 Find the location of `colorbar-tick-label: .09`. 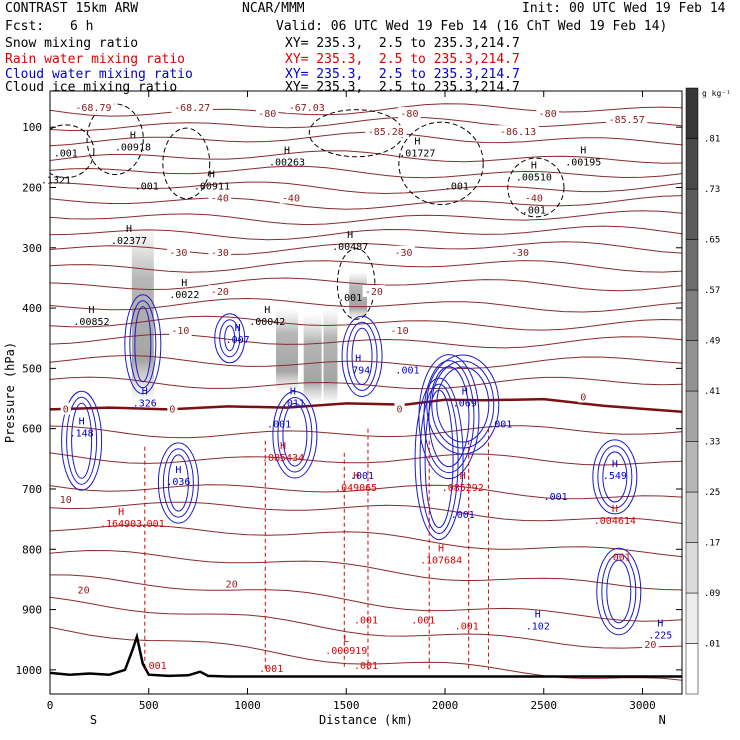

colorbar-tick-label: .09 is located at coordinates (712, 594).